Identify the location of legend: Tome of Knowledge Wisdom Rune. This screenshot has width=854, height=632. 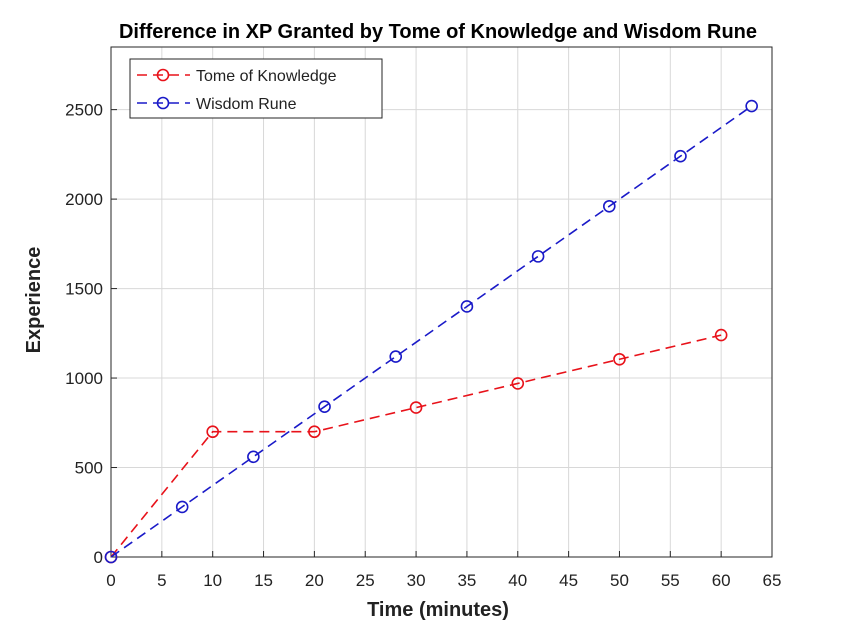
(256, 88).